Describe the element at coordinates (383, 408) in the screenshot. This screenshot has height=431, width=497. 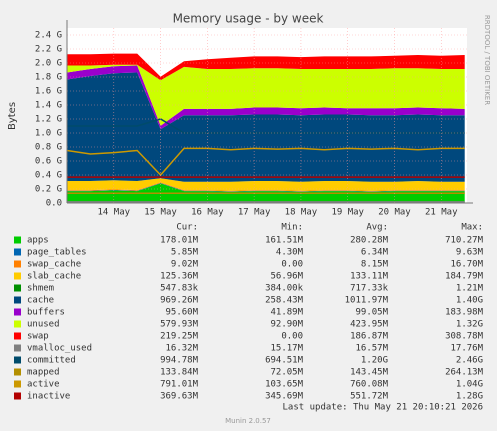
I see `last-update: Last update: Thu May 21 20:10:21 2026` at that location.